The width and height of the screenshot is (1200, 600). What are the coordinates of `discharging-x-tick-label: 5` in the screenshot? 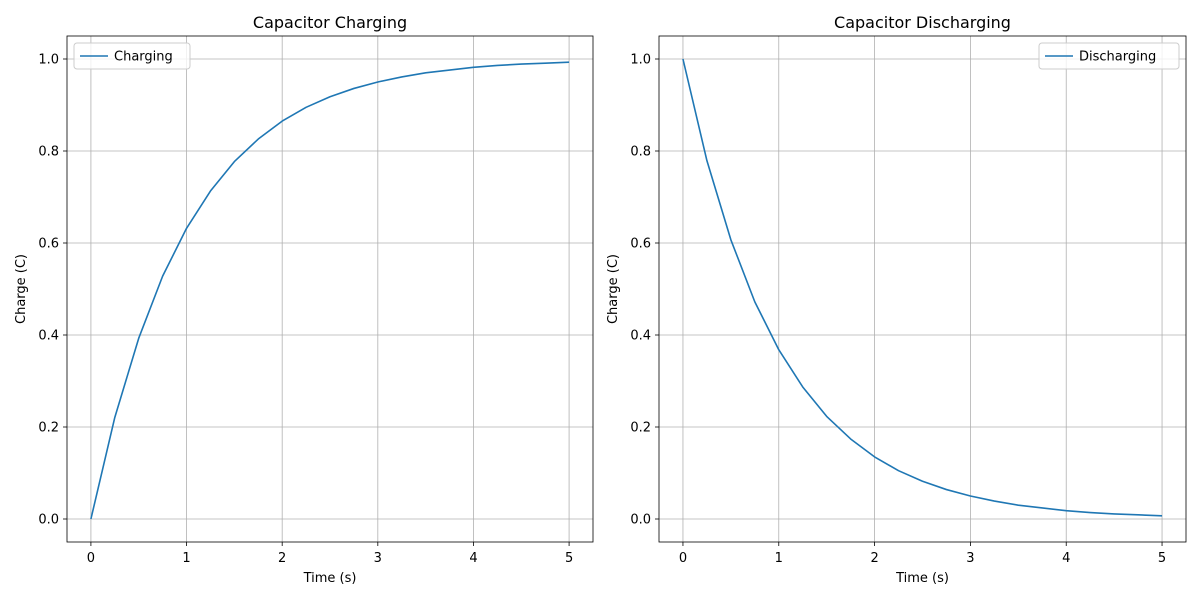 It's located at (1162, 558).